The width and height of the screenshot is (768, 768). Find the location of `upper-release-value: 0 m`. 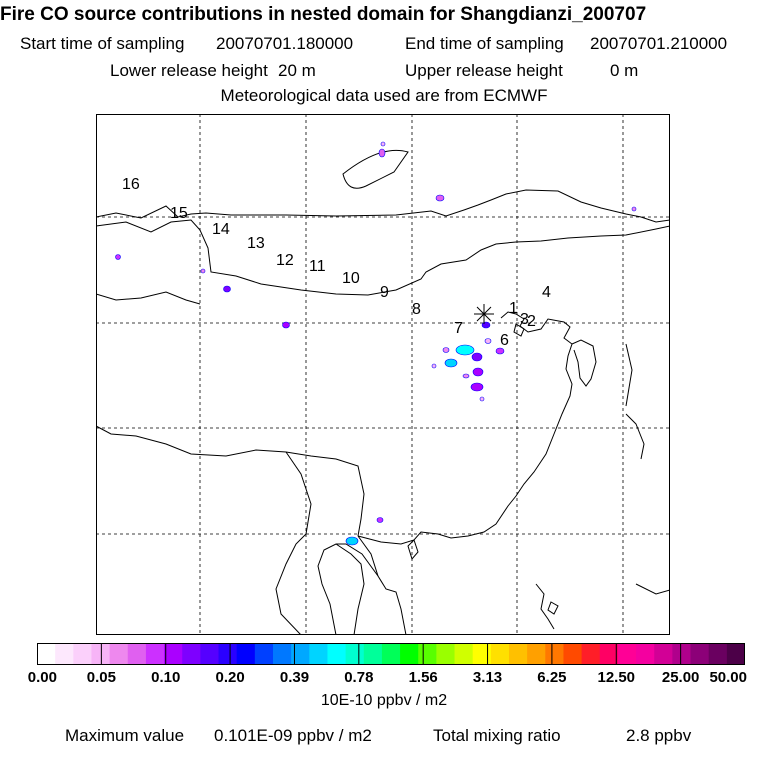

upper-release-value: 0 m is located at coordinates (624, 70).